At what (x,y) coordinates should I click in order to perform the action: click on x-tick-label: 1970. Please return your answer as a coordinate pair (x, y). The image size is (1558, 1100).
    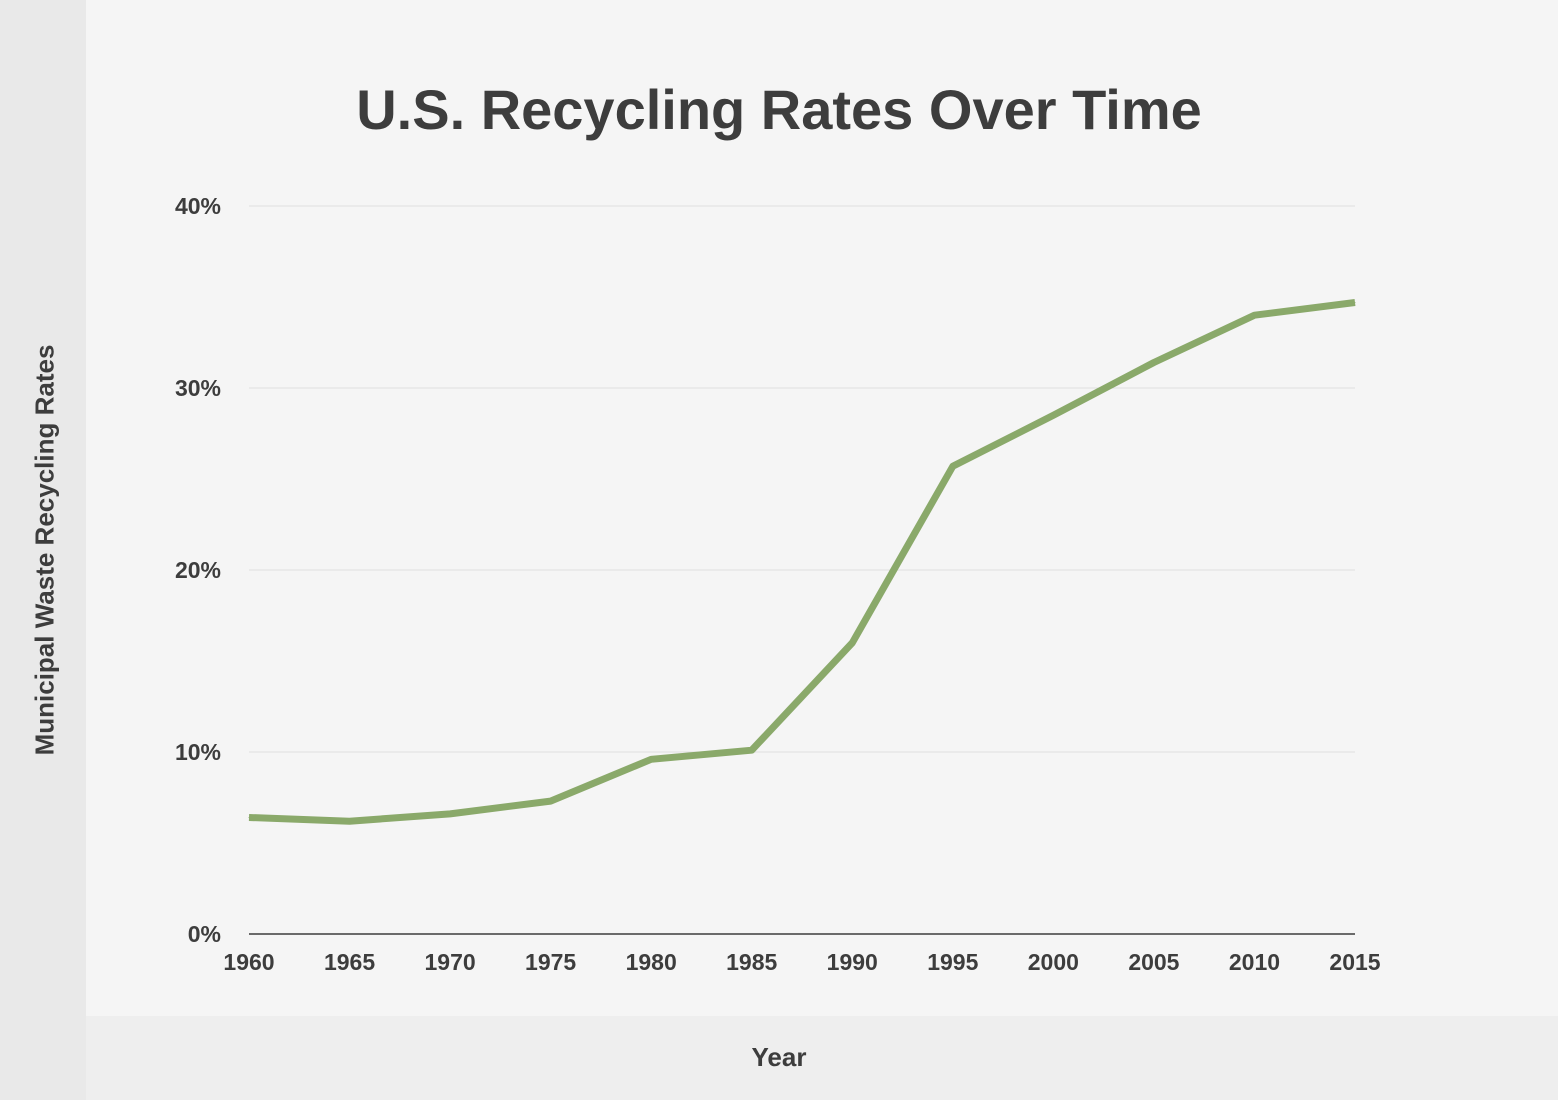
    Looking at the image, I should click on (450, 962).